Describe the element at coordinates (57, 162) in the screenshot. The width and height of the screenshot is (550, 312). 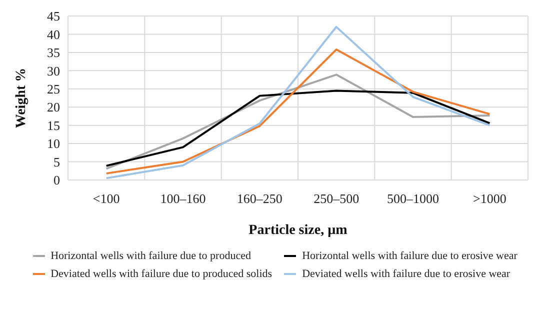
I see `y-tick-label: 5` at that location.